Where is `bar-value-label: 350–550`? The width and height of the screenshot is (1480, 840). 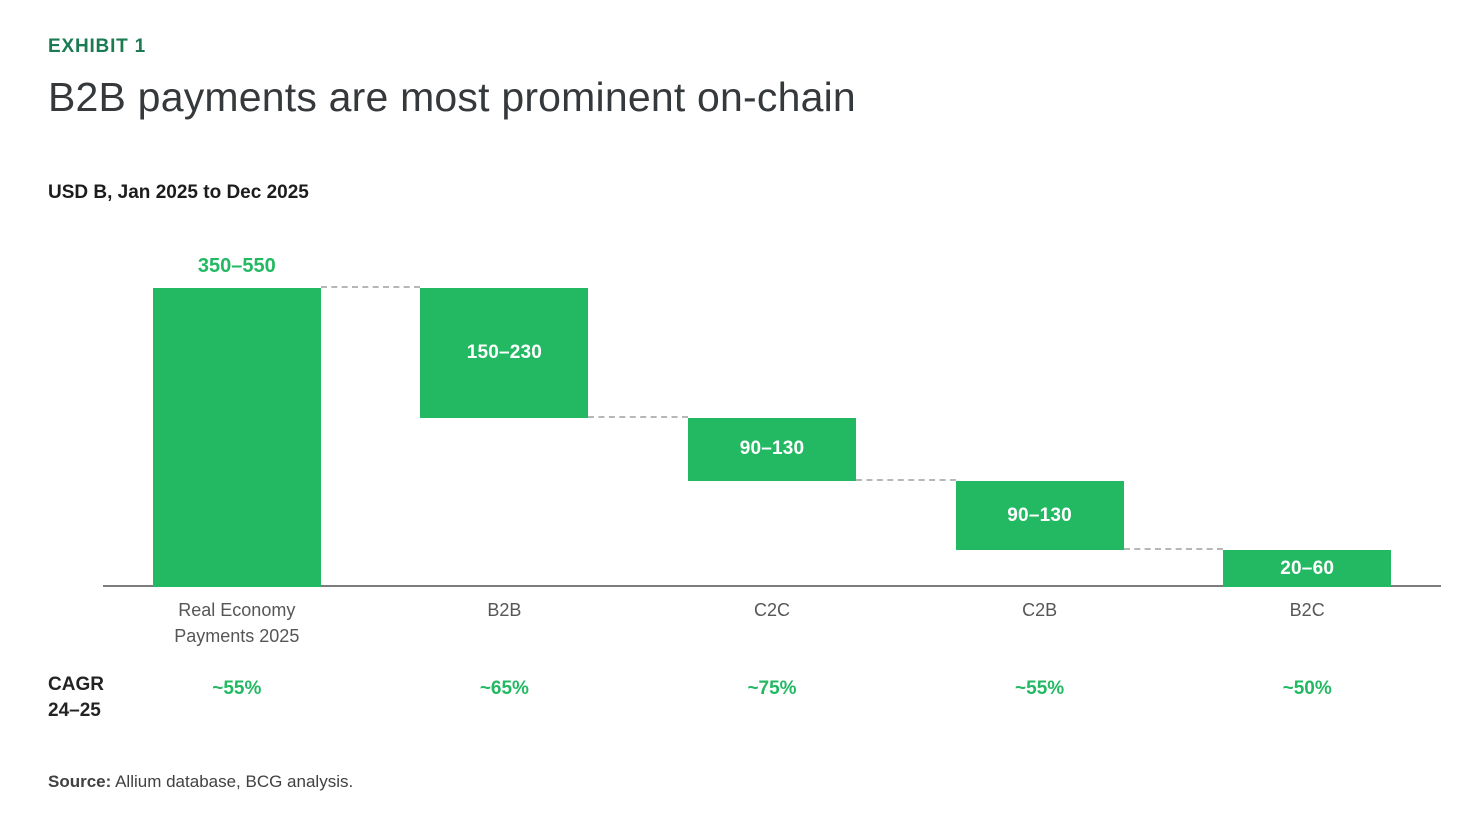 bar-value-label: 350–550 is located at coordinates (236, 266).